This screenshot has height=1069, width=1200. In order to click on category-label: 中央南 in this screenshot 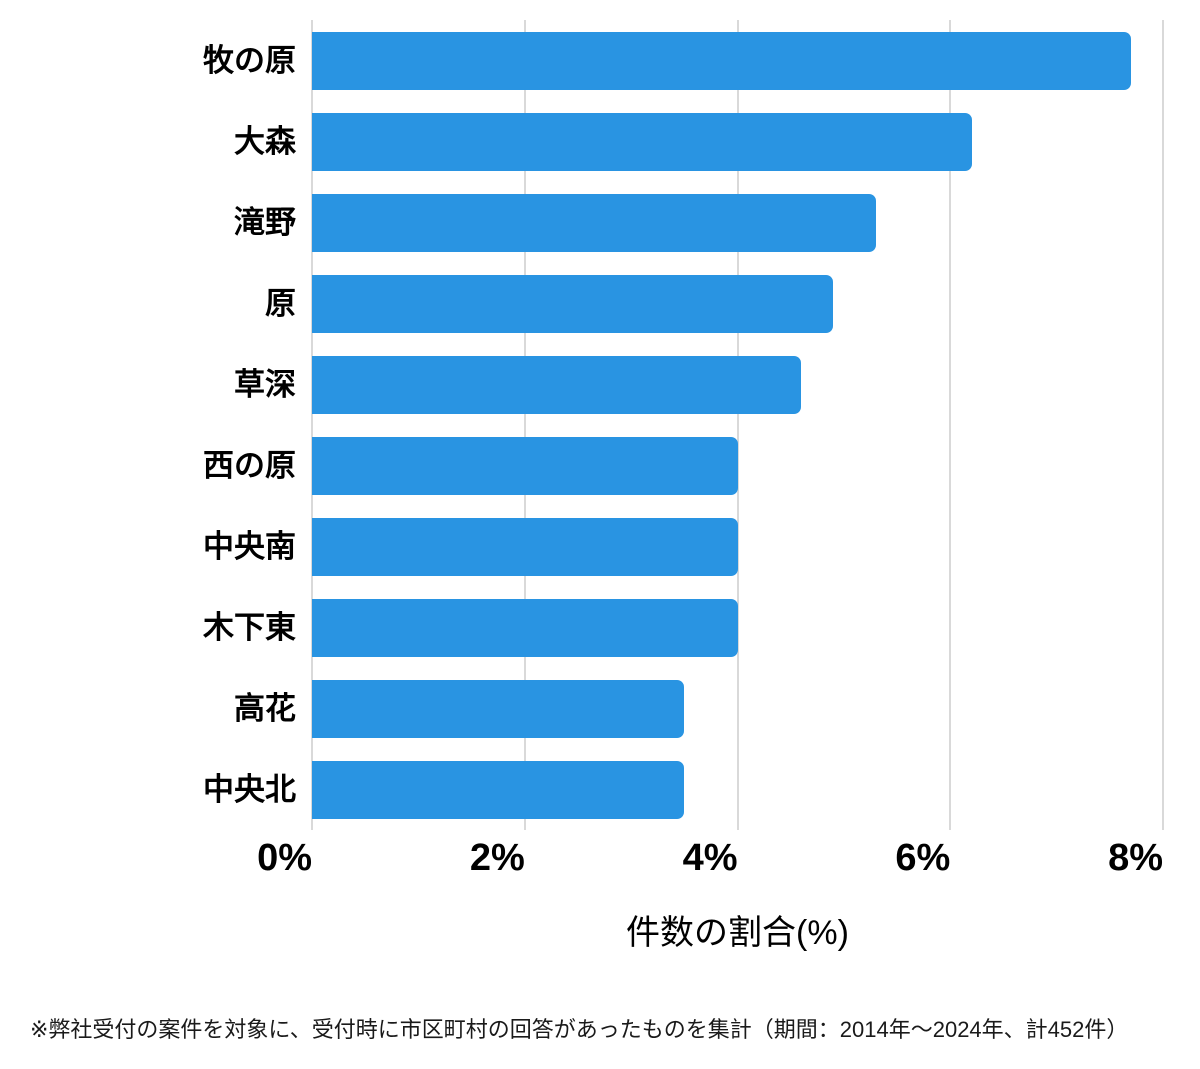, I will do `click(249, 546)`.